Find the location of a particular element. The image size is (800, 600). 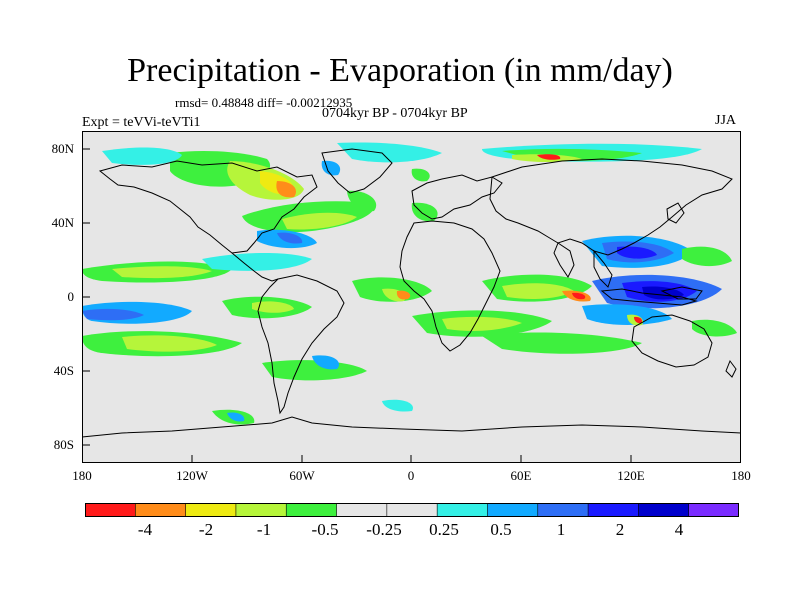

lon-label: 120W is located at coordinates (192, 475).